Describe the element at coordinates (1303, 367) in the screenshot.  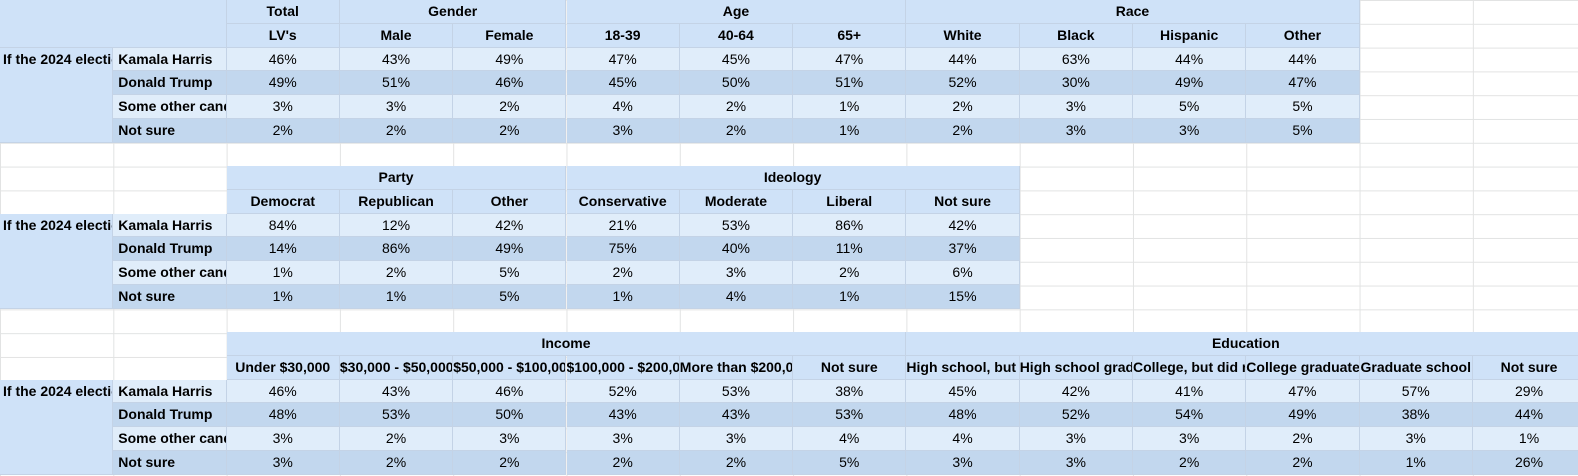
I see `column-header: College graduate` at that location.